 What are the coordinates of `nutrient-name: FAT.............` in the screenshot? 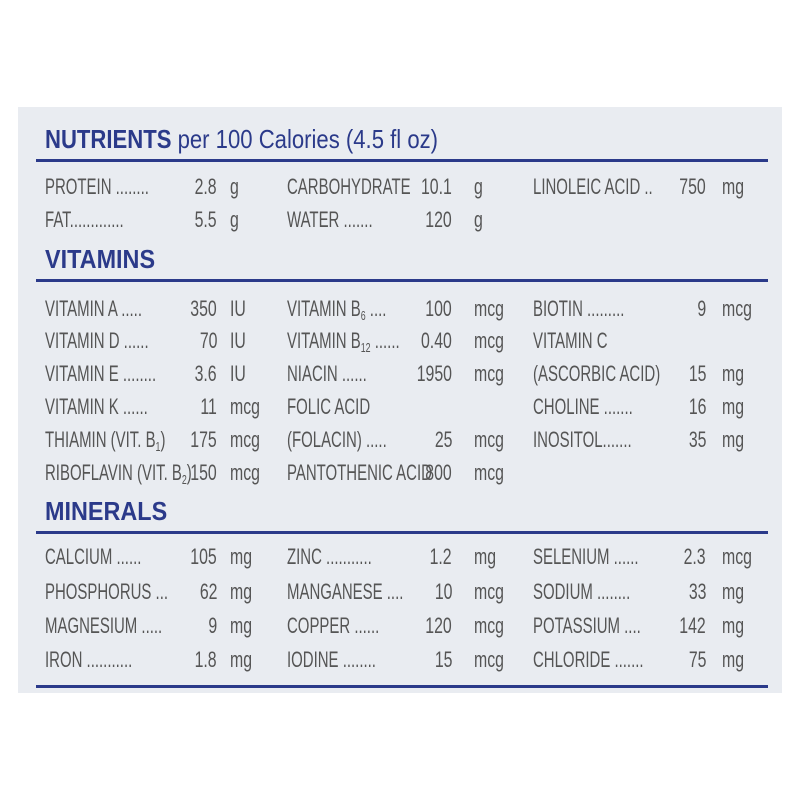 It's located at (84, 219).